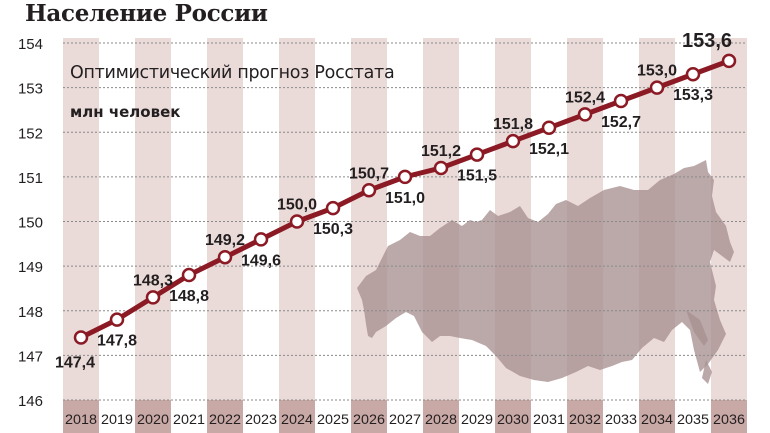  What do you see at coordinates (621, 122) in the screenshot?
I see `data-label: 152,7` at bounding box center [621, 122].